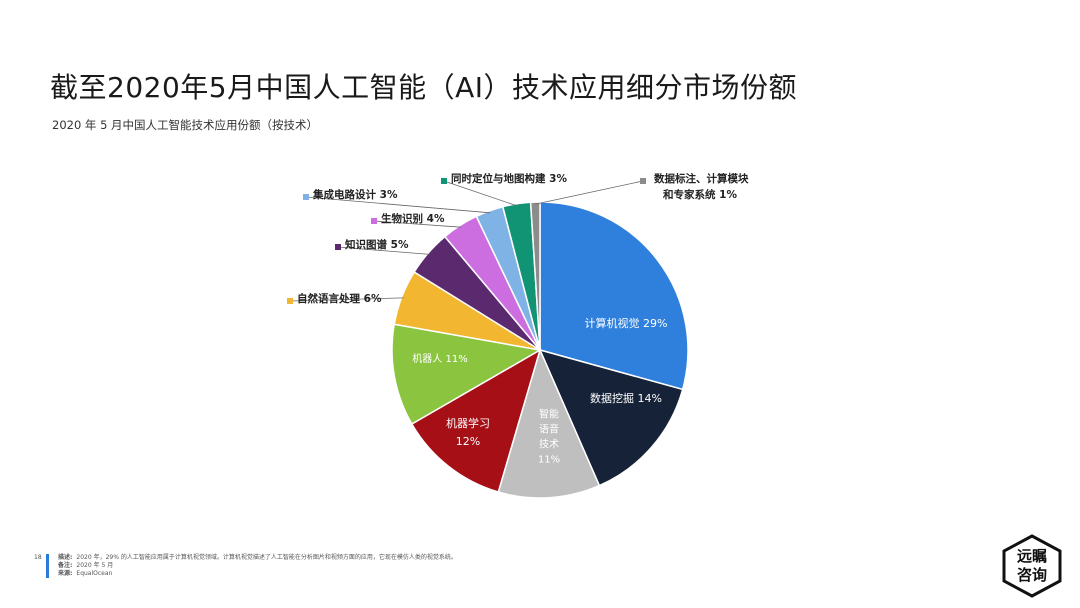  I want to click on logo-hexagon-icon, so click(1032, 566).